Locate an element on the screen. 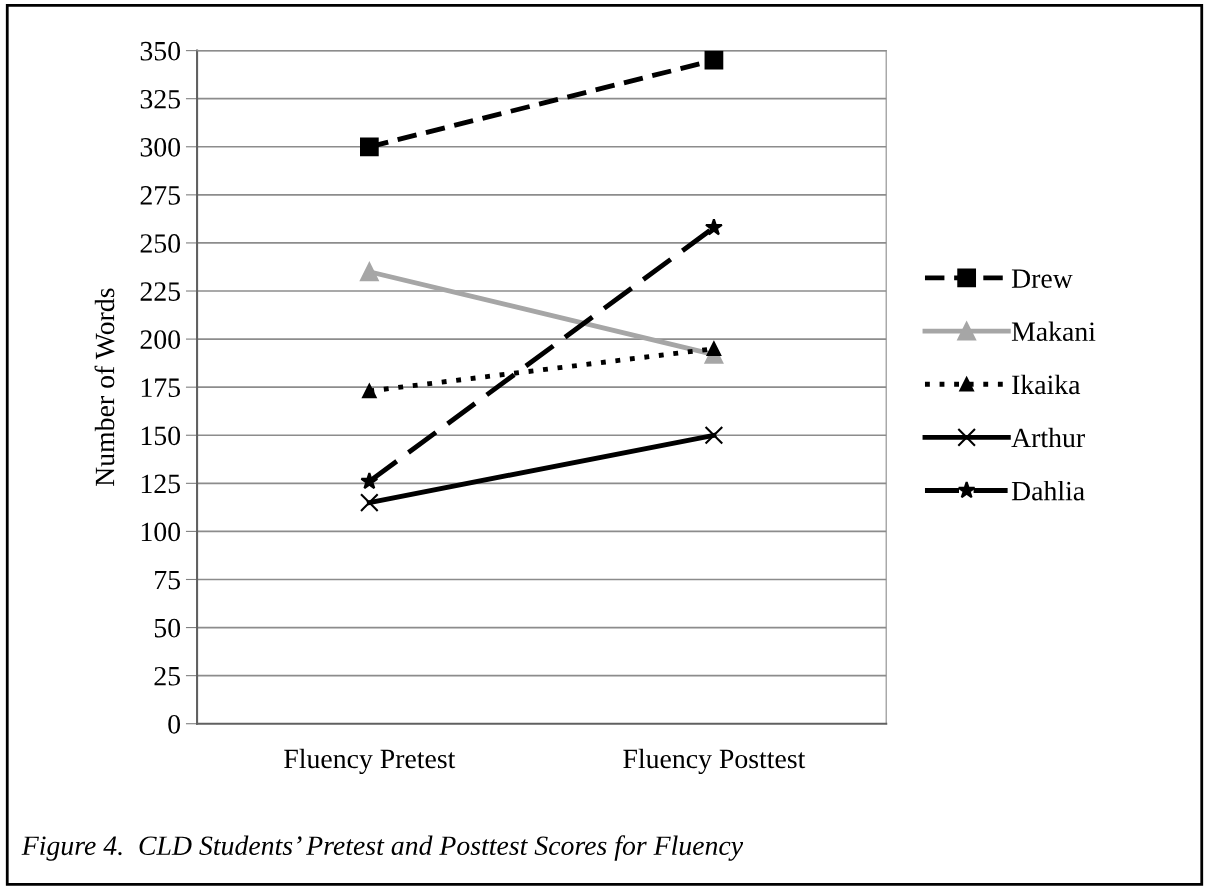 The image size is (1209, 888). legend-label: Drew is located at coordinates (1042, 278).